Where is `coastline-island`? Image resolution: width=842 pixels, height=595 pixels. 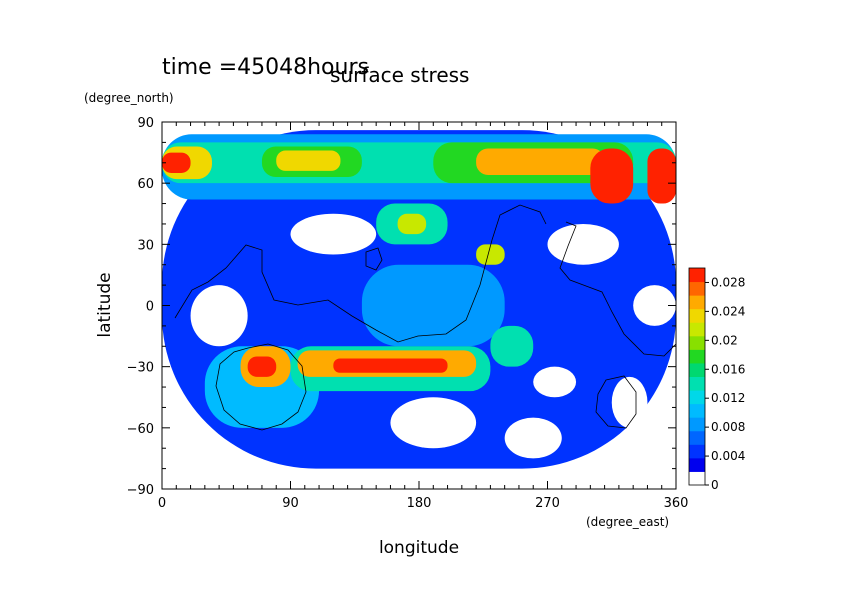
coastline-island is located at coordinates (374, 259).